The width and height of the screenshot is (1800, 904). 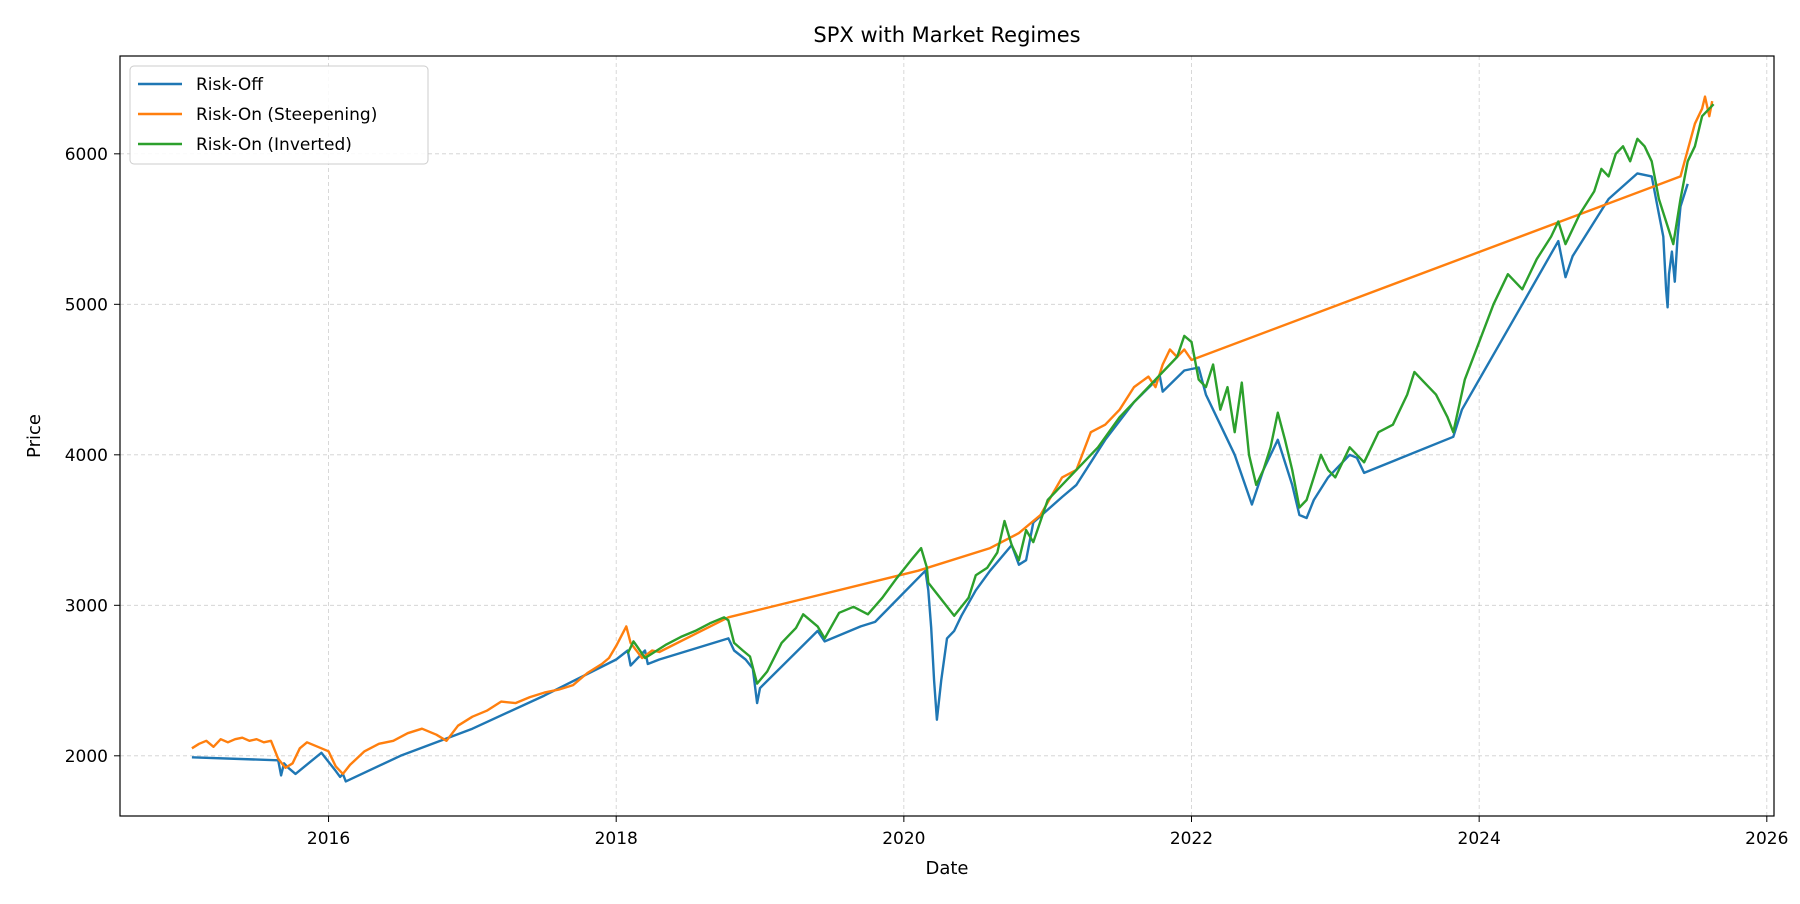 What do you see at coordinates (86, 305) in the screenshot?
I see `y-tick-label: 5000` at bounding box center [86, 305].